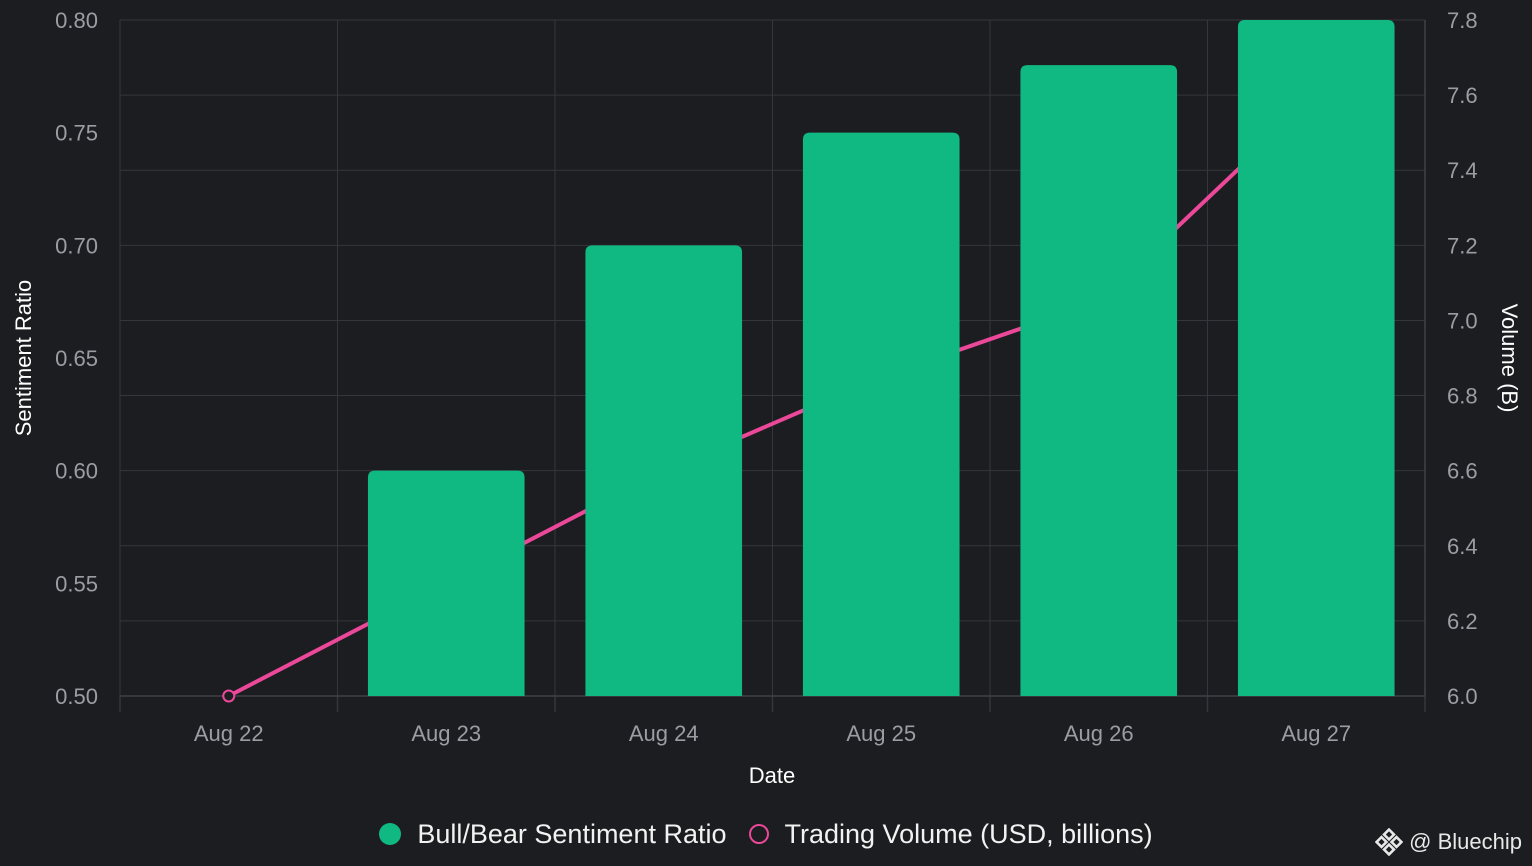 Image resolution: width=1532 pixels, height=866 pixels. What do you see at coordinates (1099, 733) in the screenshot?
I see `x-tick-label: Aug 26` at bounding box center [1099, 733].